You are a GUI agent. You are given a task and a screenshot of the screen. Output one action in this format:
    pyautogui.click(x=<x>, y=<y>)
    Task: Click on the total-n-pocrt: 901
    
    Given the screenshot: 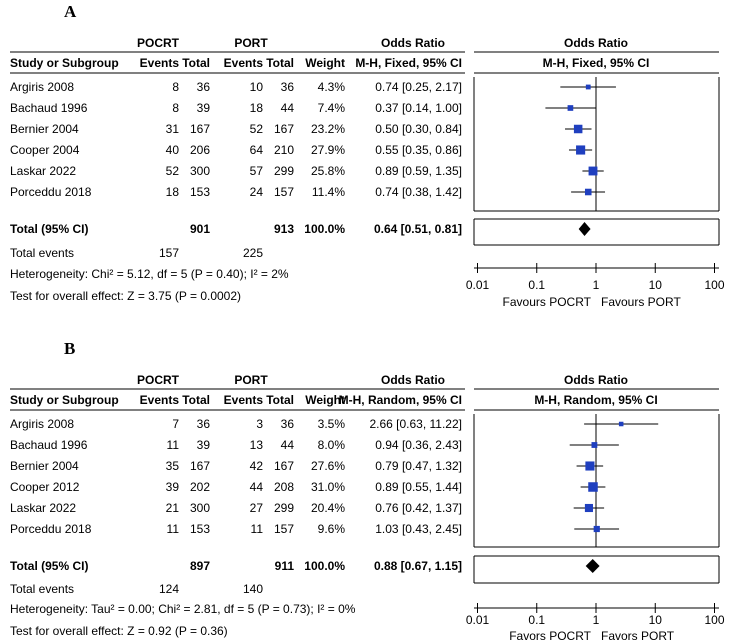 What is the action you would take?
    pyautogui.click(x=200, y=229)
    